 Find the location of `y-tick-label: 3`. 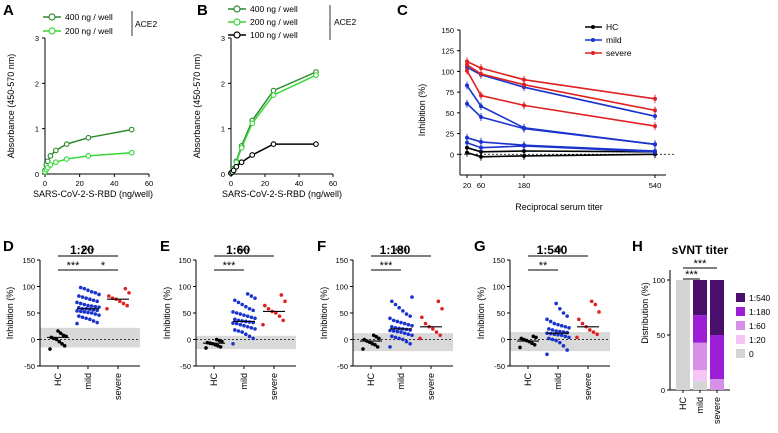

y-tick-label: 3 is located at coordinates (37, 38).